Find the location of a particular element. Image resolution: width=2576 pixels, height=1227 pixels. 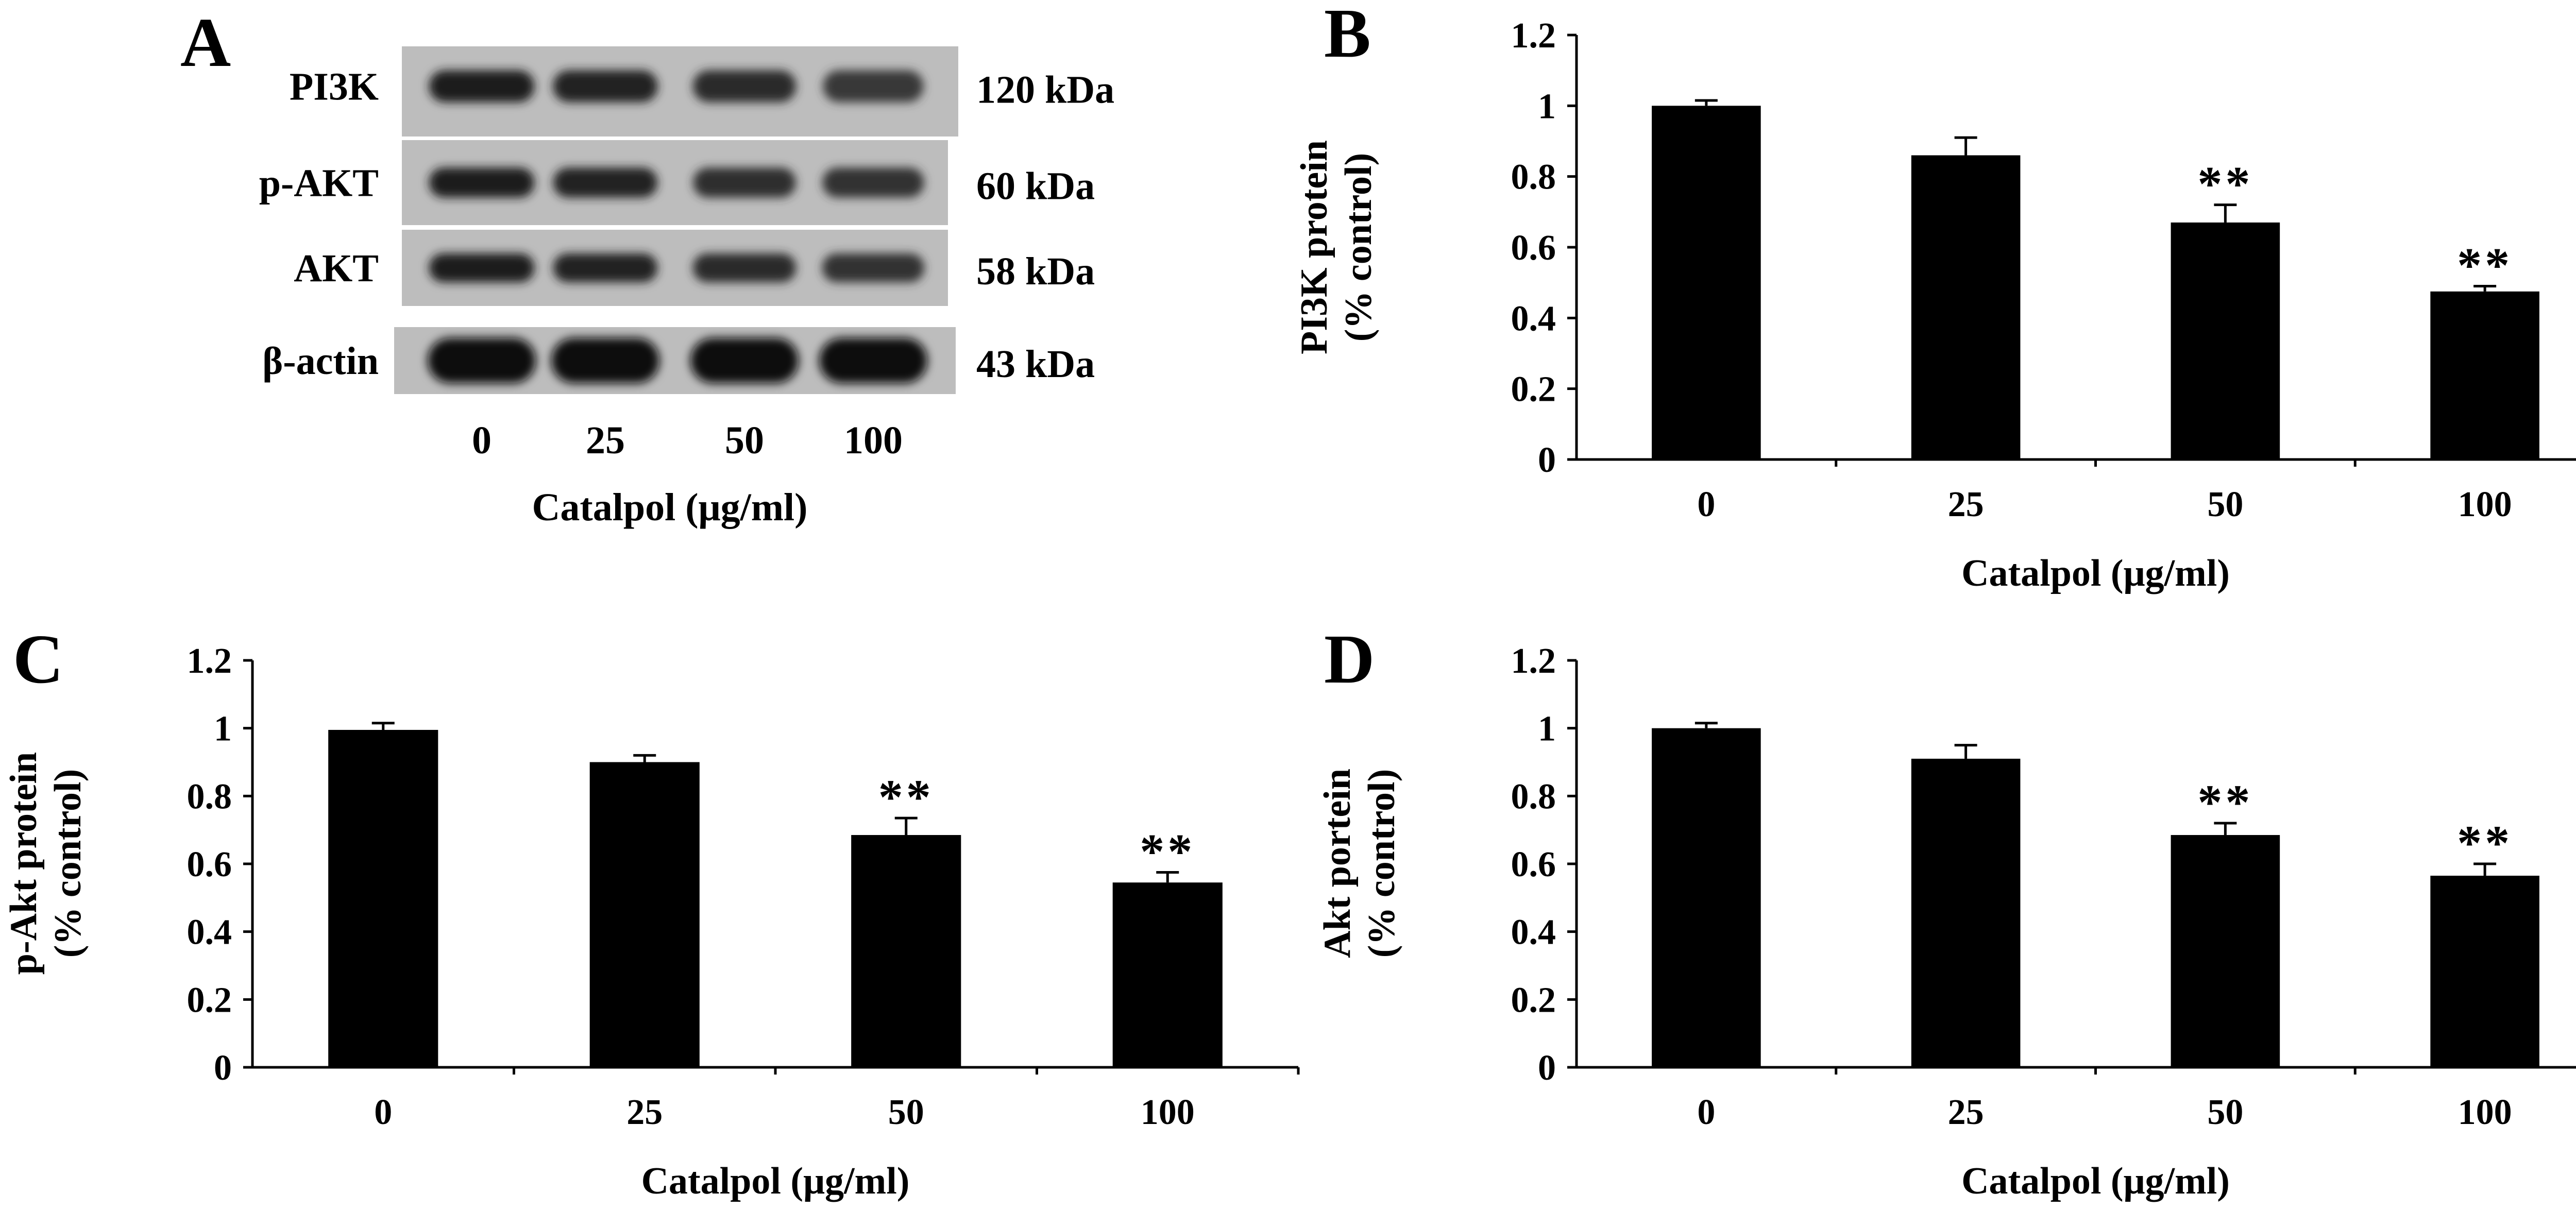

panel-letter-a: A is located at coordinates (205, 42).